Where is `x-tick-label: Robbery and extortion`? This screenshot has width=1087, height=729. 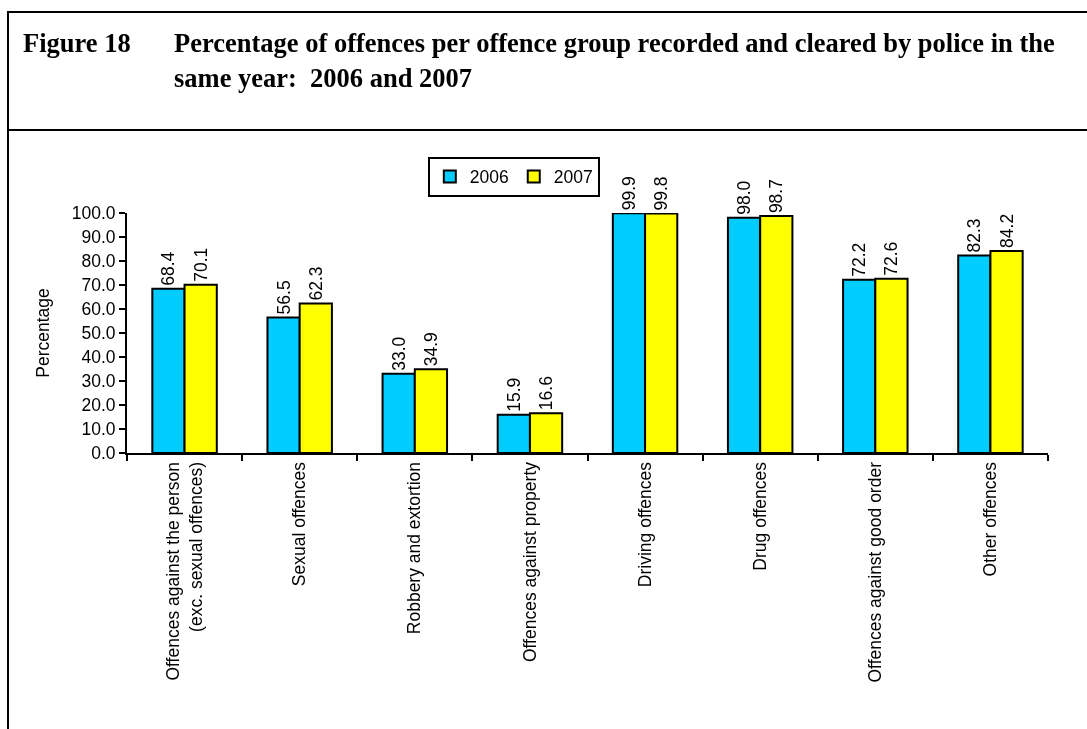
x-tick-label: Robbery and extortion is located at coordinates (414, 548).